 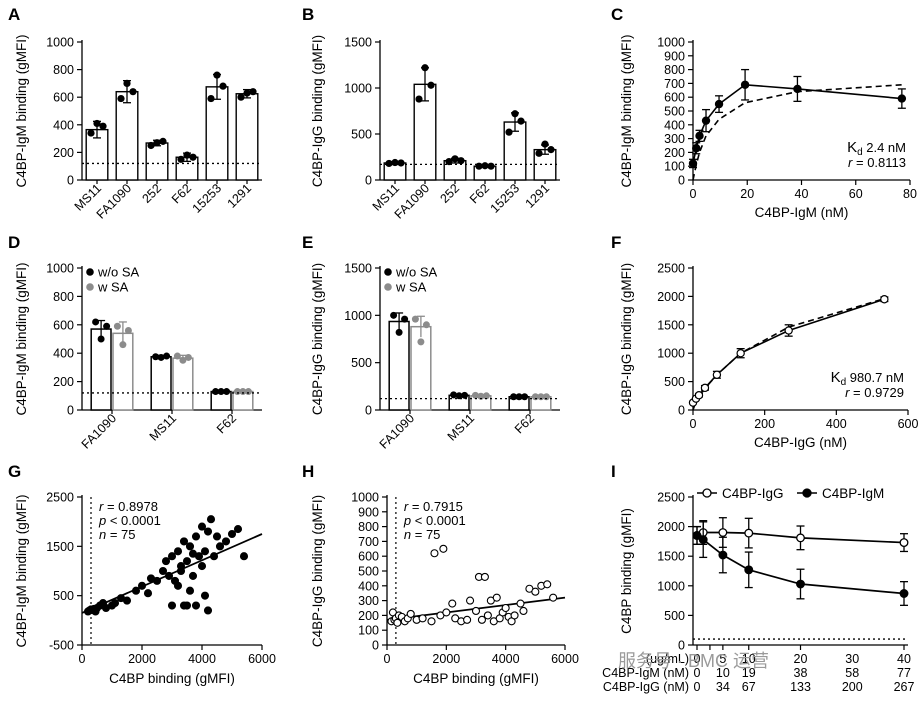 I want to click on panel-i-letter: I, so click(x=613, y=471).